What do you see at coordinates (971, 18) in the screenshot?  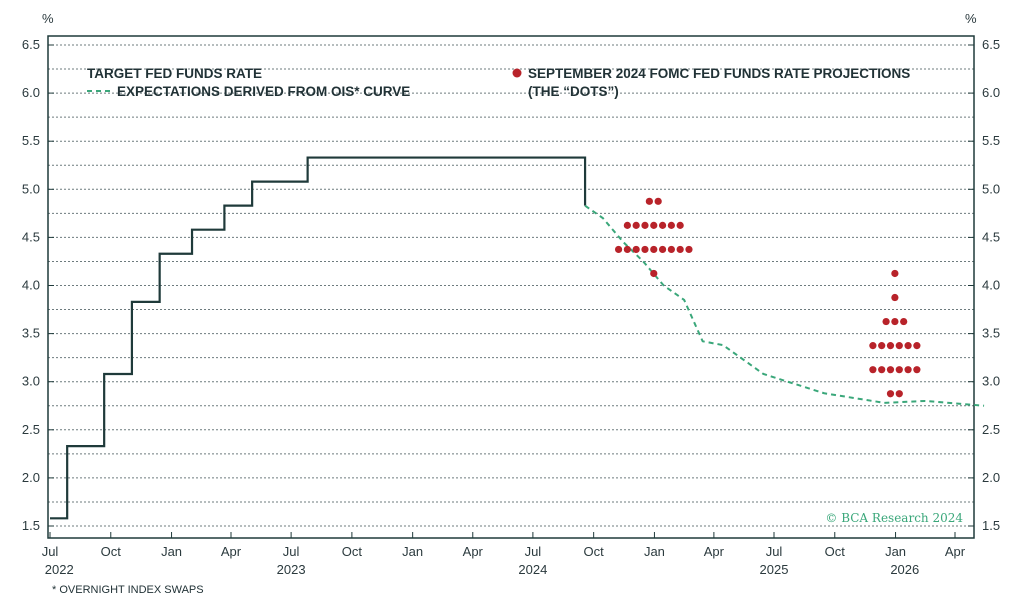 I see `y-unit-right: %` at bounding box center [971, 18].